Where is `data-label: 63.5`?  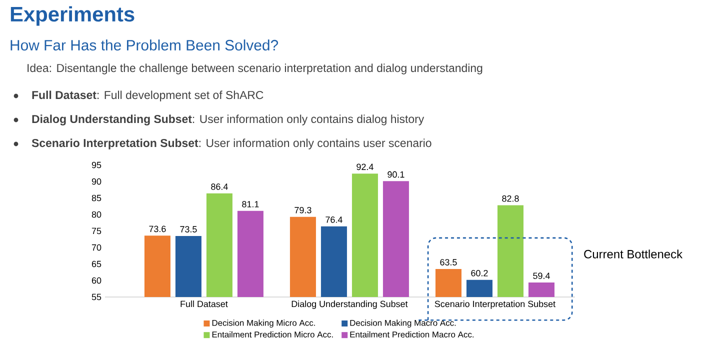 data-label: 63.5 is located at coordinates (448, 262).